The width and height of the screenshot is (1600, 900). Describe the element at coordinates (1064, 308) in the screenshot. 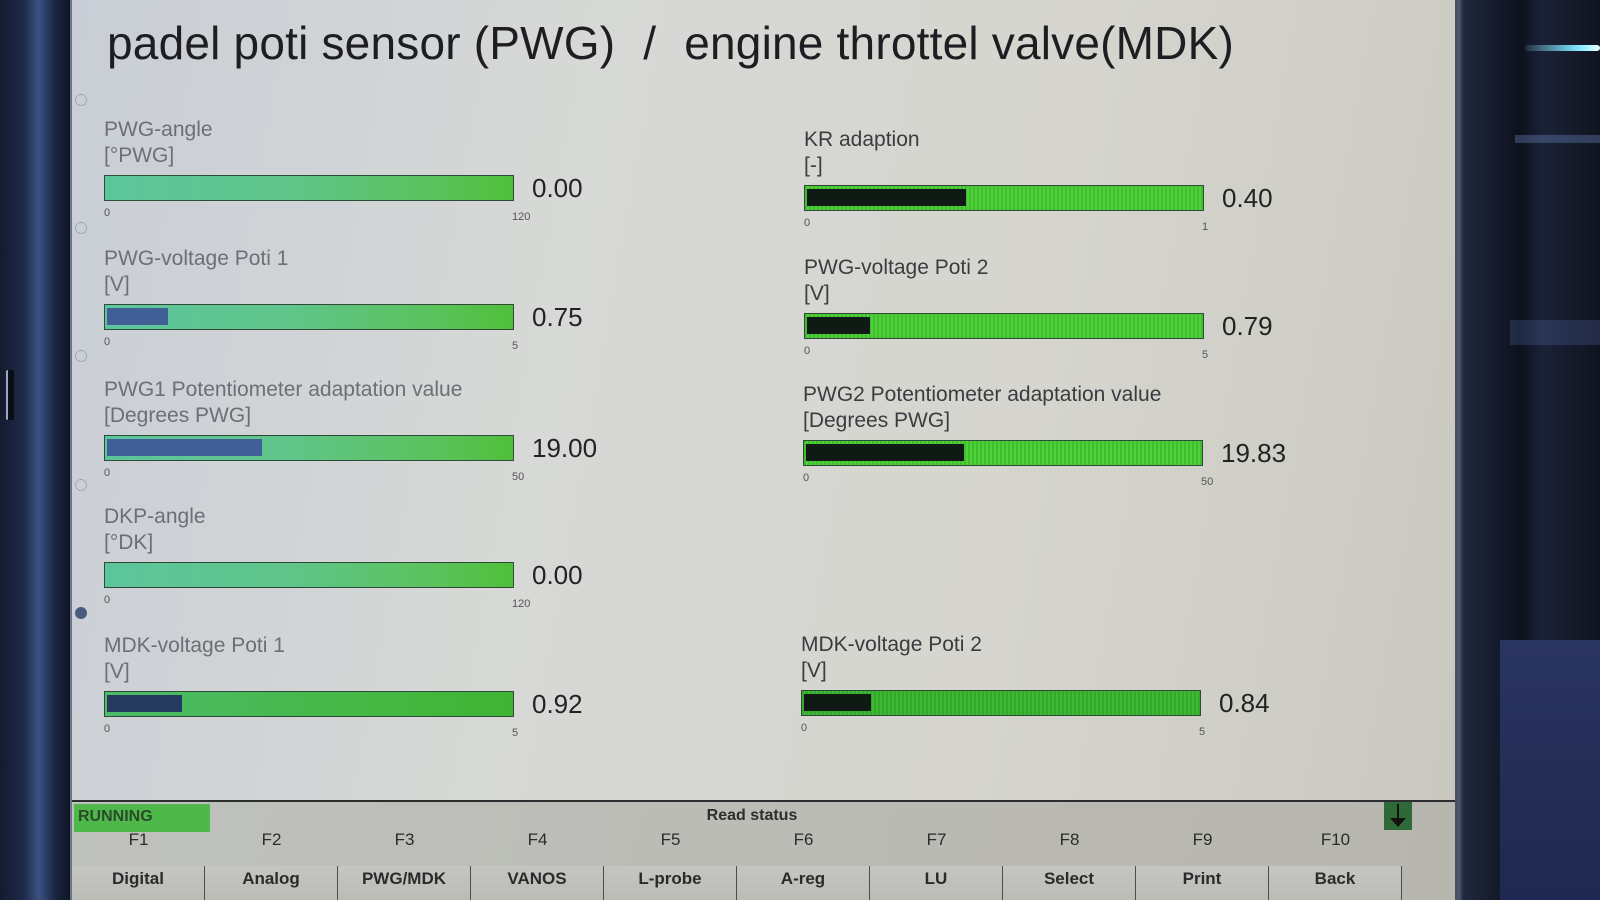

I see `gauge-pwg-voltage-poti-2: PWG-voltage Poti 2 [V] 0.79 0 5` at that location.